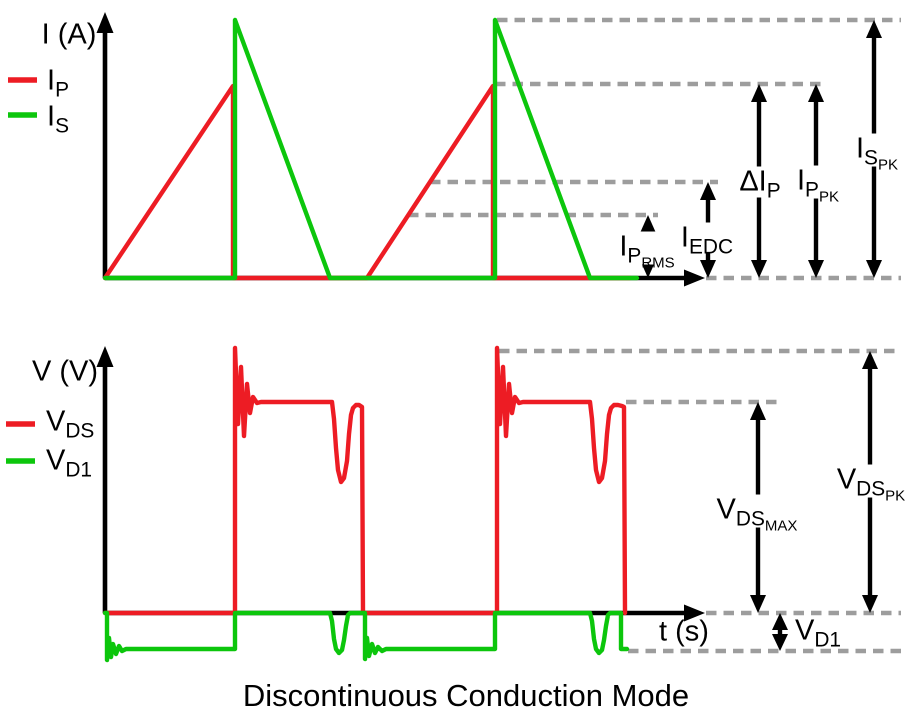 The image size is (915, 722). What do you see at coordinates (648, 224) in the screenshot?
I see `current-waveforms-iprms-arrow-up-head` at bounding box center [648, 224].